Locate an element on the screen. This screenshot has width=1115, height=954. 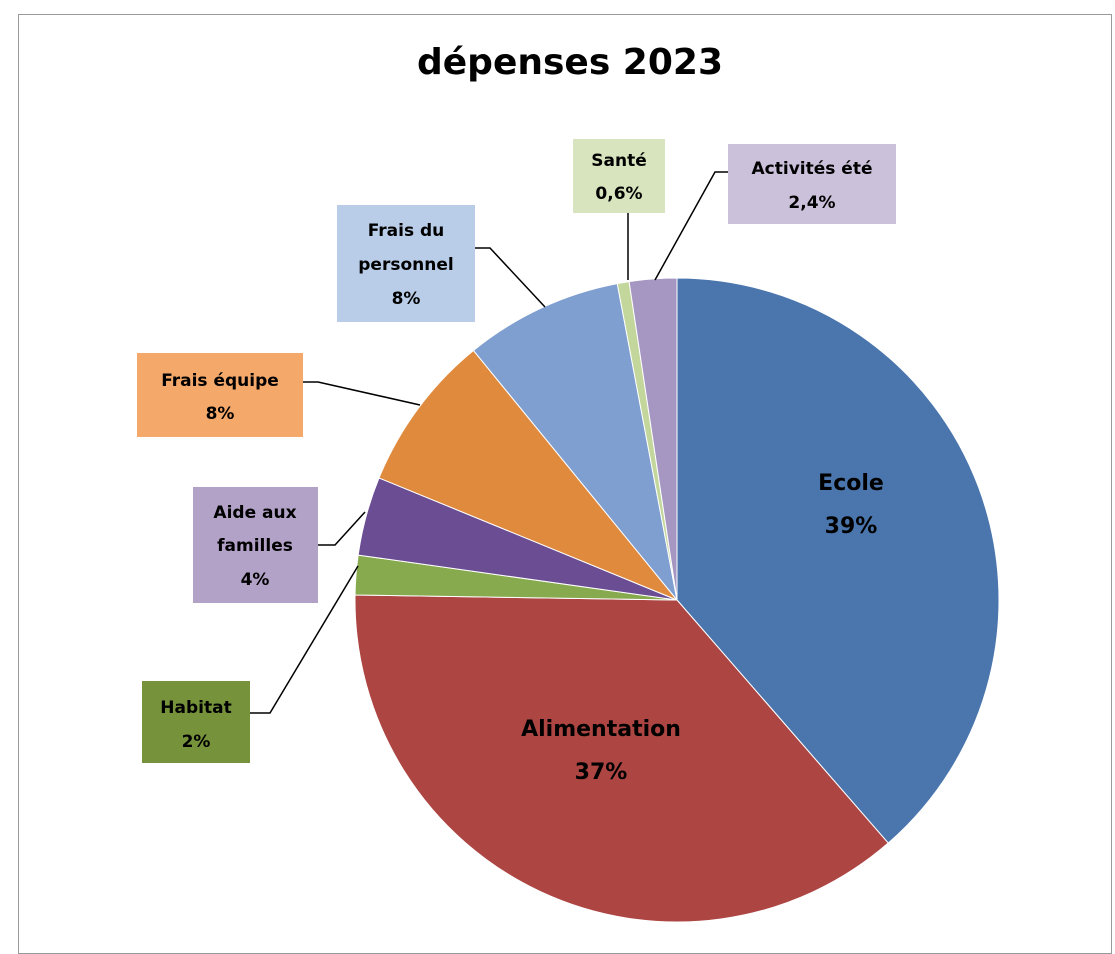
slice-label-habitat: Habitat is located at coordinates (195, 708).